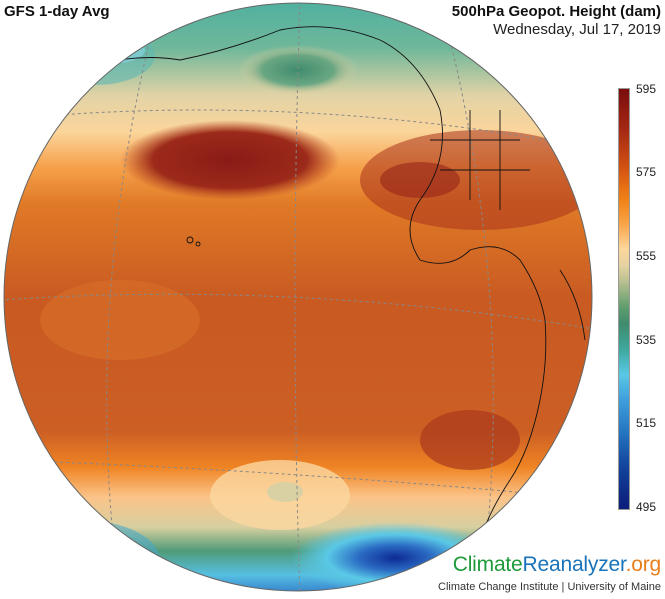 The width and height of the screenshot is (665, 599). I want to click on colorbar-tick-575: 575, so click(646, 172).